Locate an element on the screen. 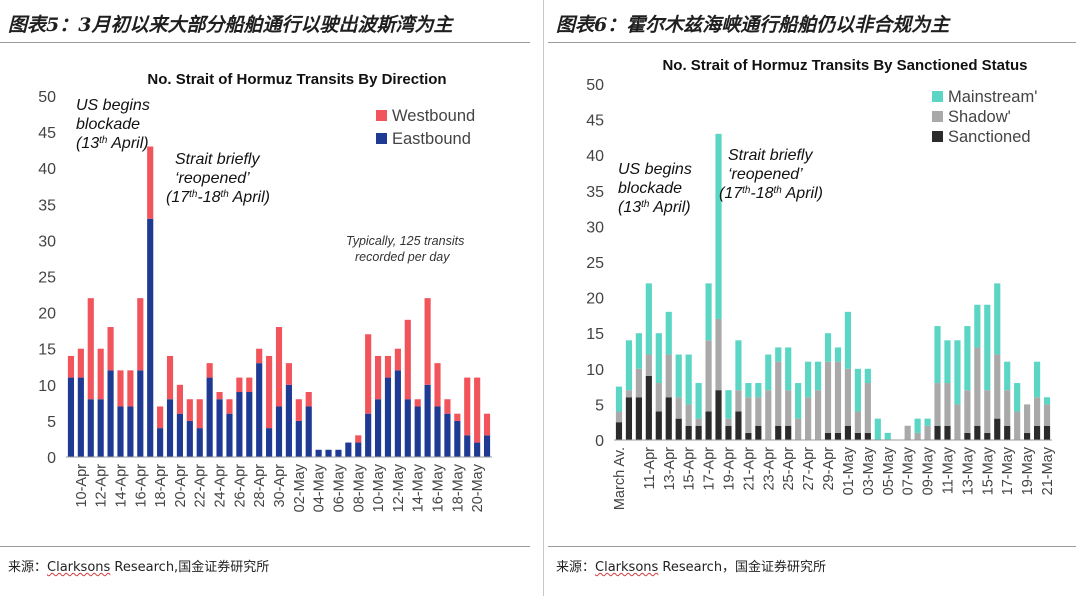 The width and height of the screenshot is (1080, 596). bar-westbound-18apr is located at coordinates (160, 417).